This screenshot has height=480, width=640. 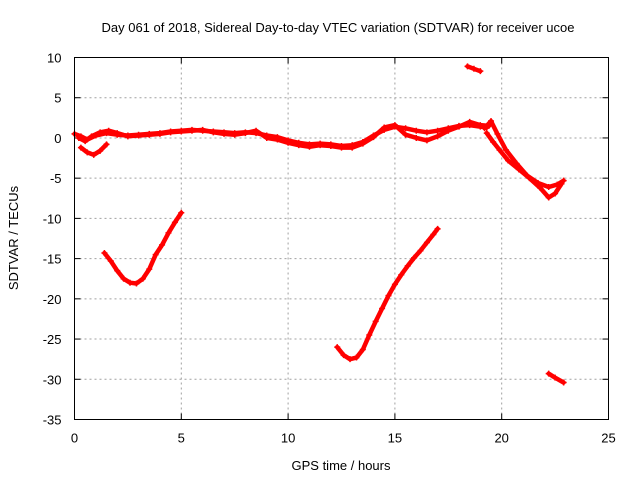 What do you see at coordinates (52, 239) in the screenshot?
I see `y-tick-labels: 10 5 0 -5 -10 -15 -20 -25 -30 -35` at bounding box center [52, 239].